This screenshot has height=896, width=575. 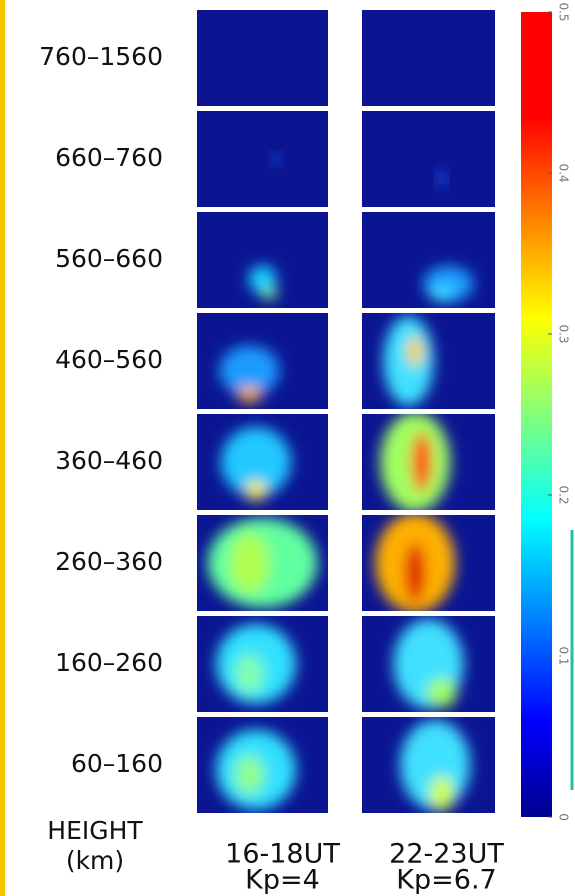 What do you see at coordinates (2, 448) in the screenshot?
I see `side-bar` at bounding box center [2, 448].